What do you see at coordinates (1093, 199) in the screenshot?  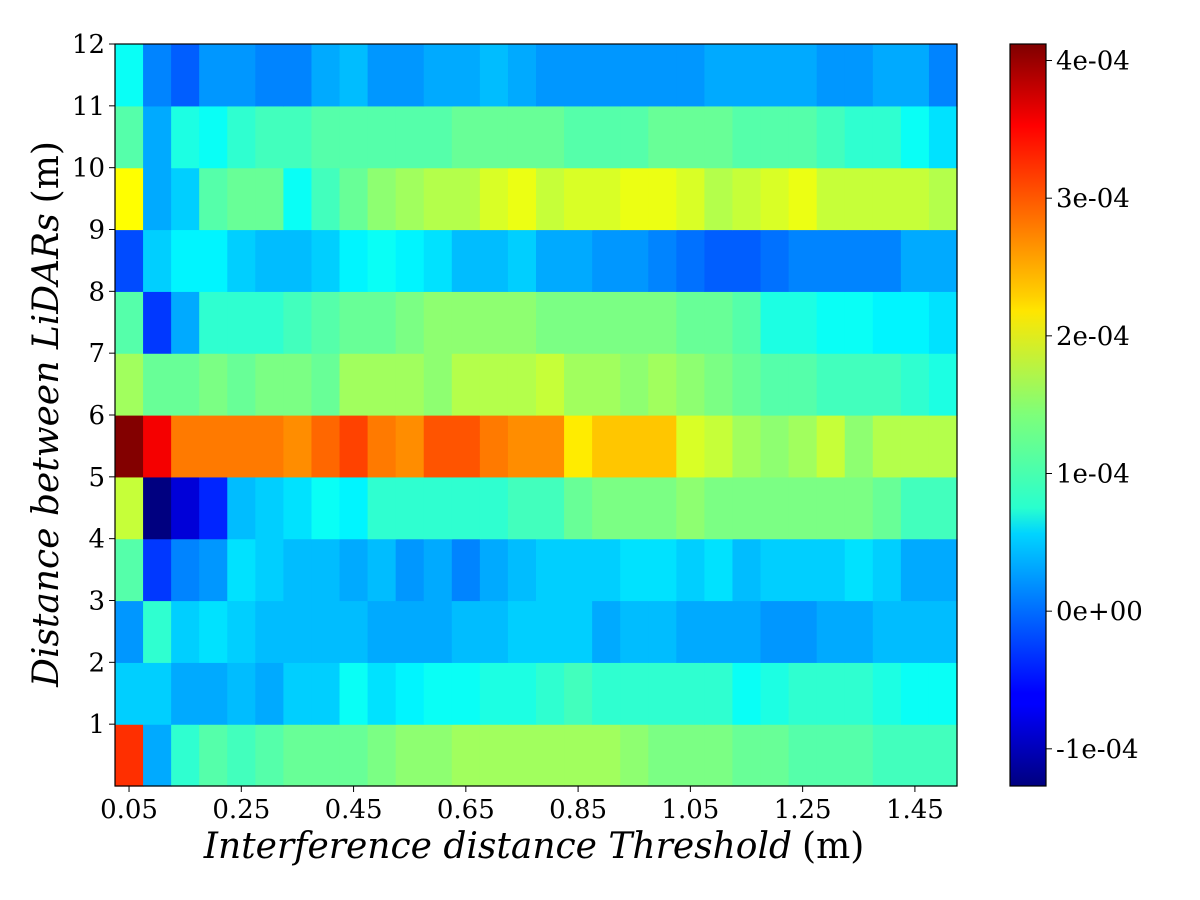 I see `colorbar-tick-label: 3e-04` at bounding box center [1093, 199].